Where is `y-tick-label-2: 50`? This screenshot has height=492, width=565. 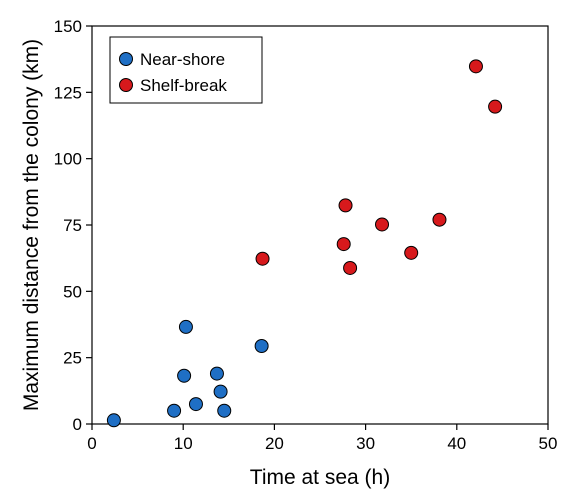 y-tick-label-2: 50 is located at coordinates (72, 291).